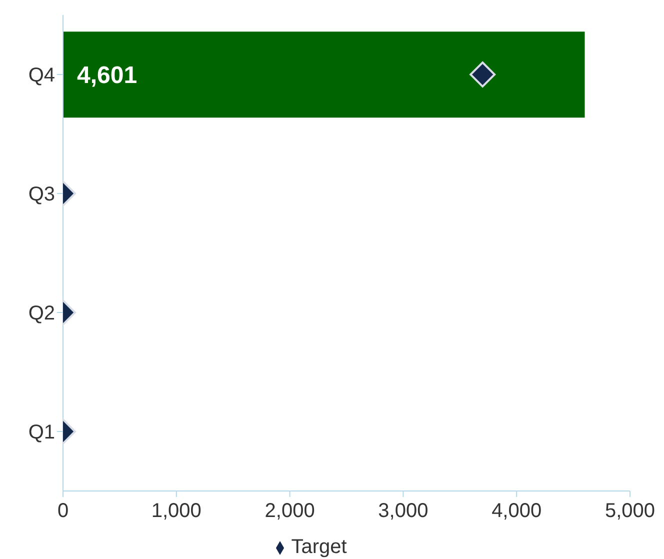 This screenshot has height=559, width=664. What do you see at coordinates (107, 76) in the screenshot?
I see `data-label: 4,601` at bounding box center [107, 76].